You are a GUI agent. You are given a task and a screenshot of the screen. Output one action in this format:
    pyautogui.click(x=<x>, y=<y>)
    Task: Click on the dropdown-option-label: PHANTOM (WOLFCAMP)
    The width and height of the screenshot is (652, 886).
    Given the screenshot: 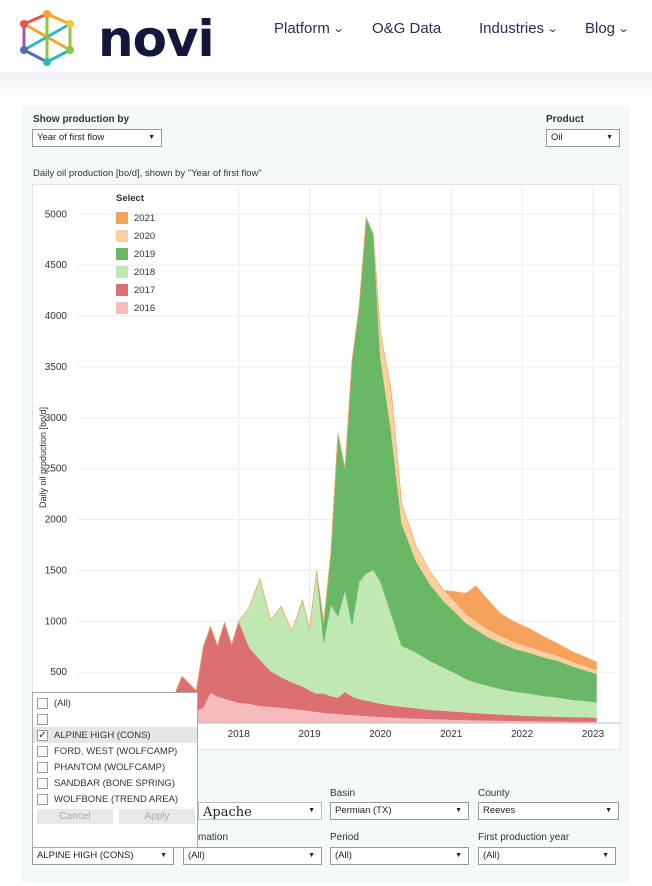 What is the action you would take?
    pyautogui.click(x=110, y=767)
    